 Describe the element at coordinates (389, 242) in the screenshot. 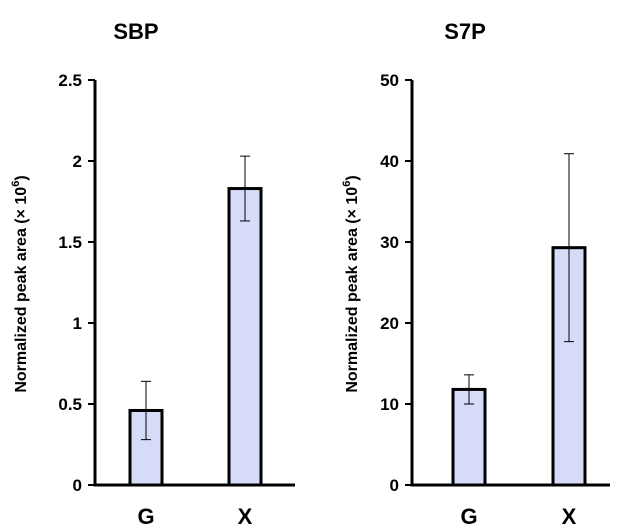

I see `y-tick-label: 30` at that location.